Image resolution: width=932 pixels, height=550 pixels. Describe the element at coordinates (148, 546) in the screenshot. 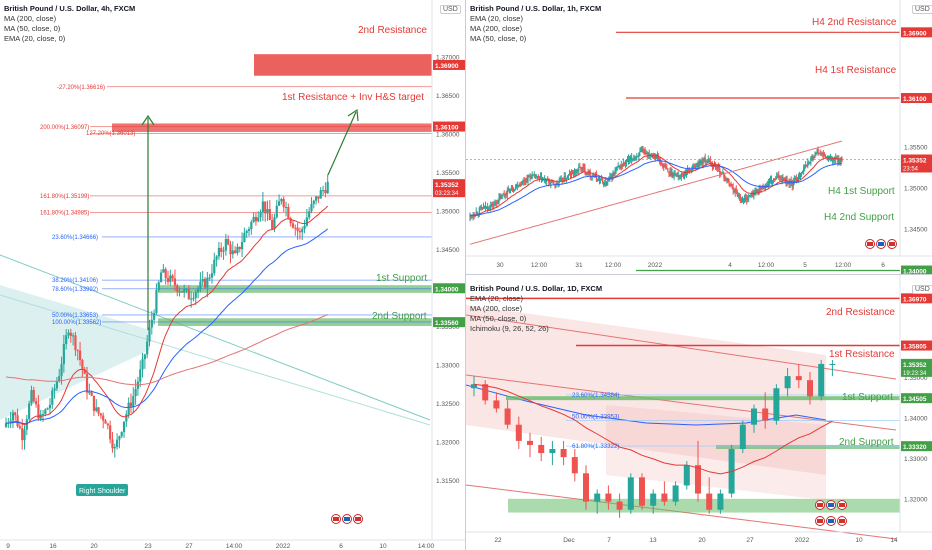

I see `h4-x-tick: 23` at that location.